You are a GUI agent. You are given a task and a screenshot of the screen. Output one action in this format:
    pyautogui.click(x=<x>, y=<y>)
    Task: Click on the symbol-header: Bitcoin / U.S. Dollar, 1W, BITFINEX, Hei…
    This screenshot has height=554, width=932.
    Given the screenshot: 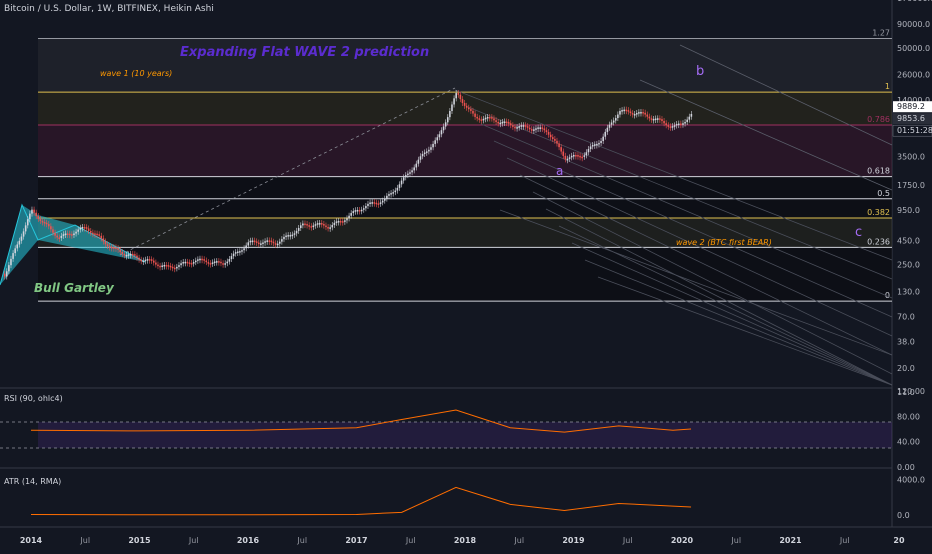 What is the action you would take?
    pyautogui.click(x=109, y=9)
    